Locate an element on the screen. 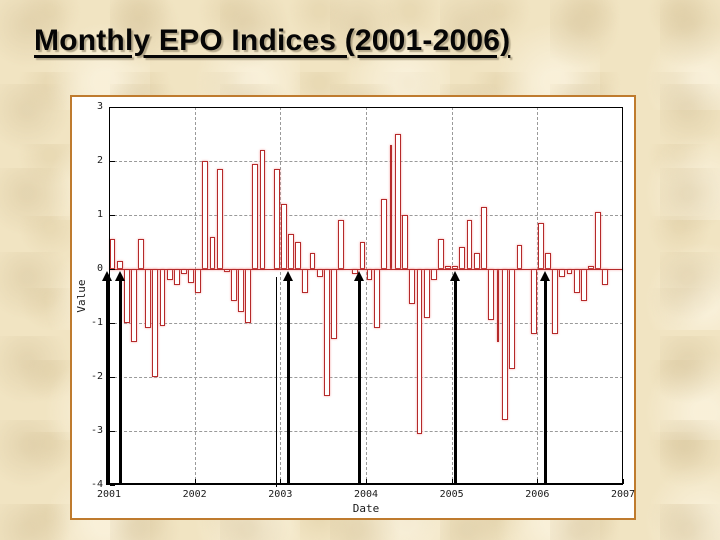 This screenshot has height=540, width=720. x-tick-label: 2007 is located at coordinates (623, 494).